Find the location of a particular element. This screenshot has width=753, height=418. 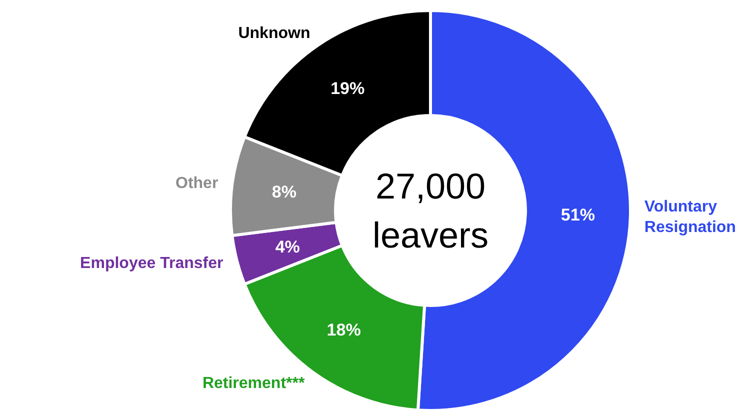

slice-label: Unknown is located at coordinates (274, 33).